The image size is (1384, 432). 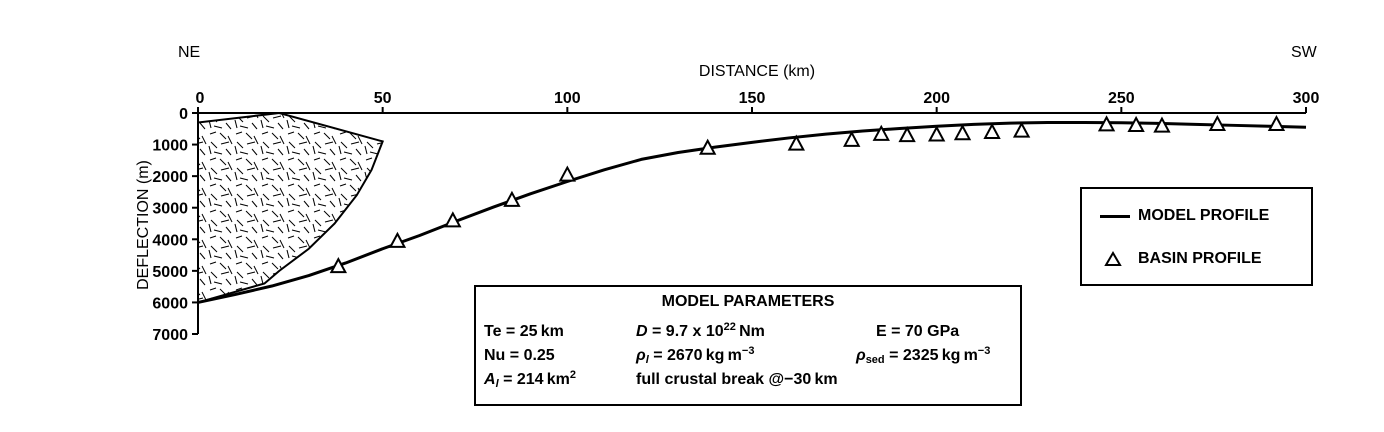 I want to click on param-rho-l: ρl = 2670 kg m−3, so click(x=695, y=355).